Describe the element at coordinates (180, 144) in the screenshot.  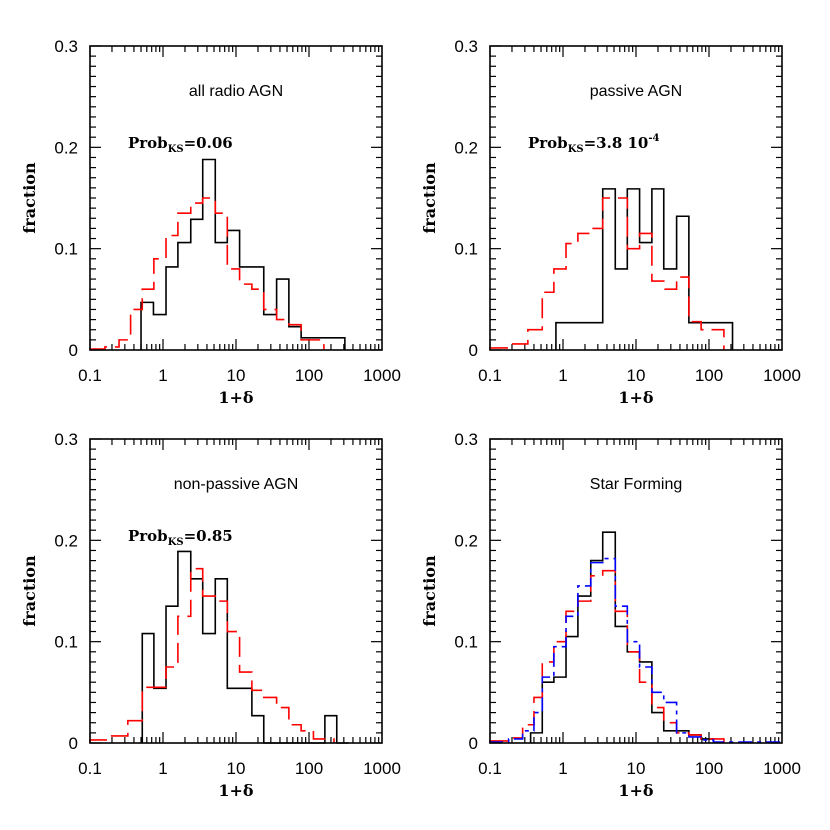
I see `ks-probability: ProbKS=0.06` at that location.